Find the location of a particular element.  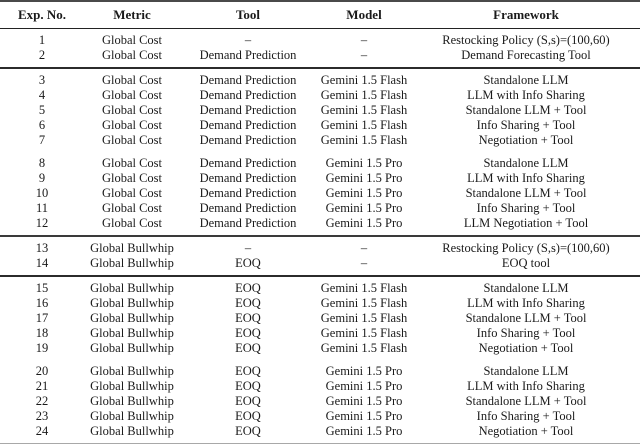

cell-exp-no: 21 is located at coordinates (42, 386).